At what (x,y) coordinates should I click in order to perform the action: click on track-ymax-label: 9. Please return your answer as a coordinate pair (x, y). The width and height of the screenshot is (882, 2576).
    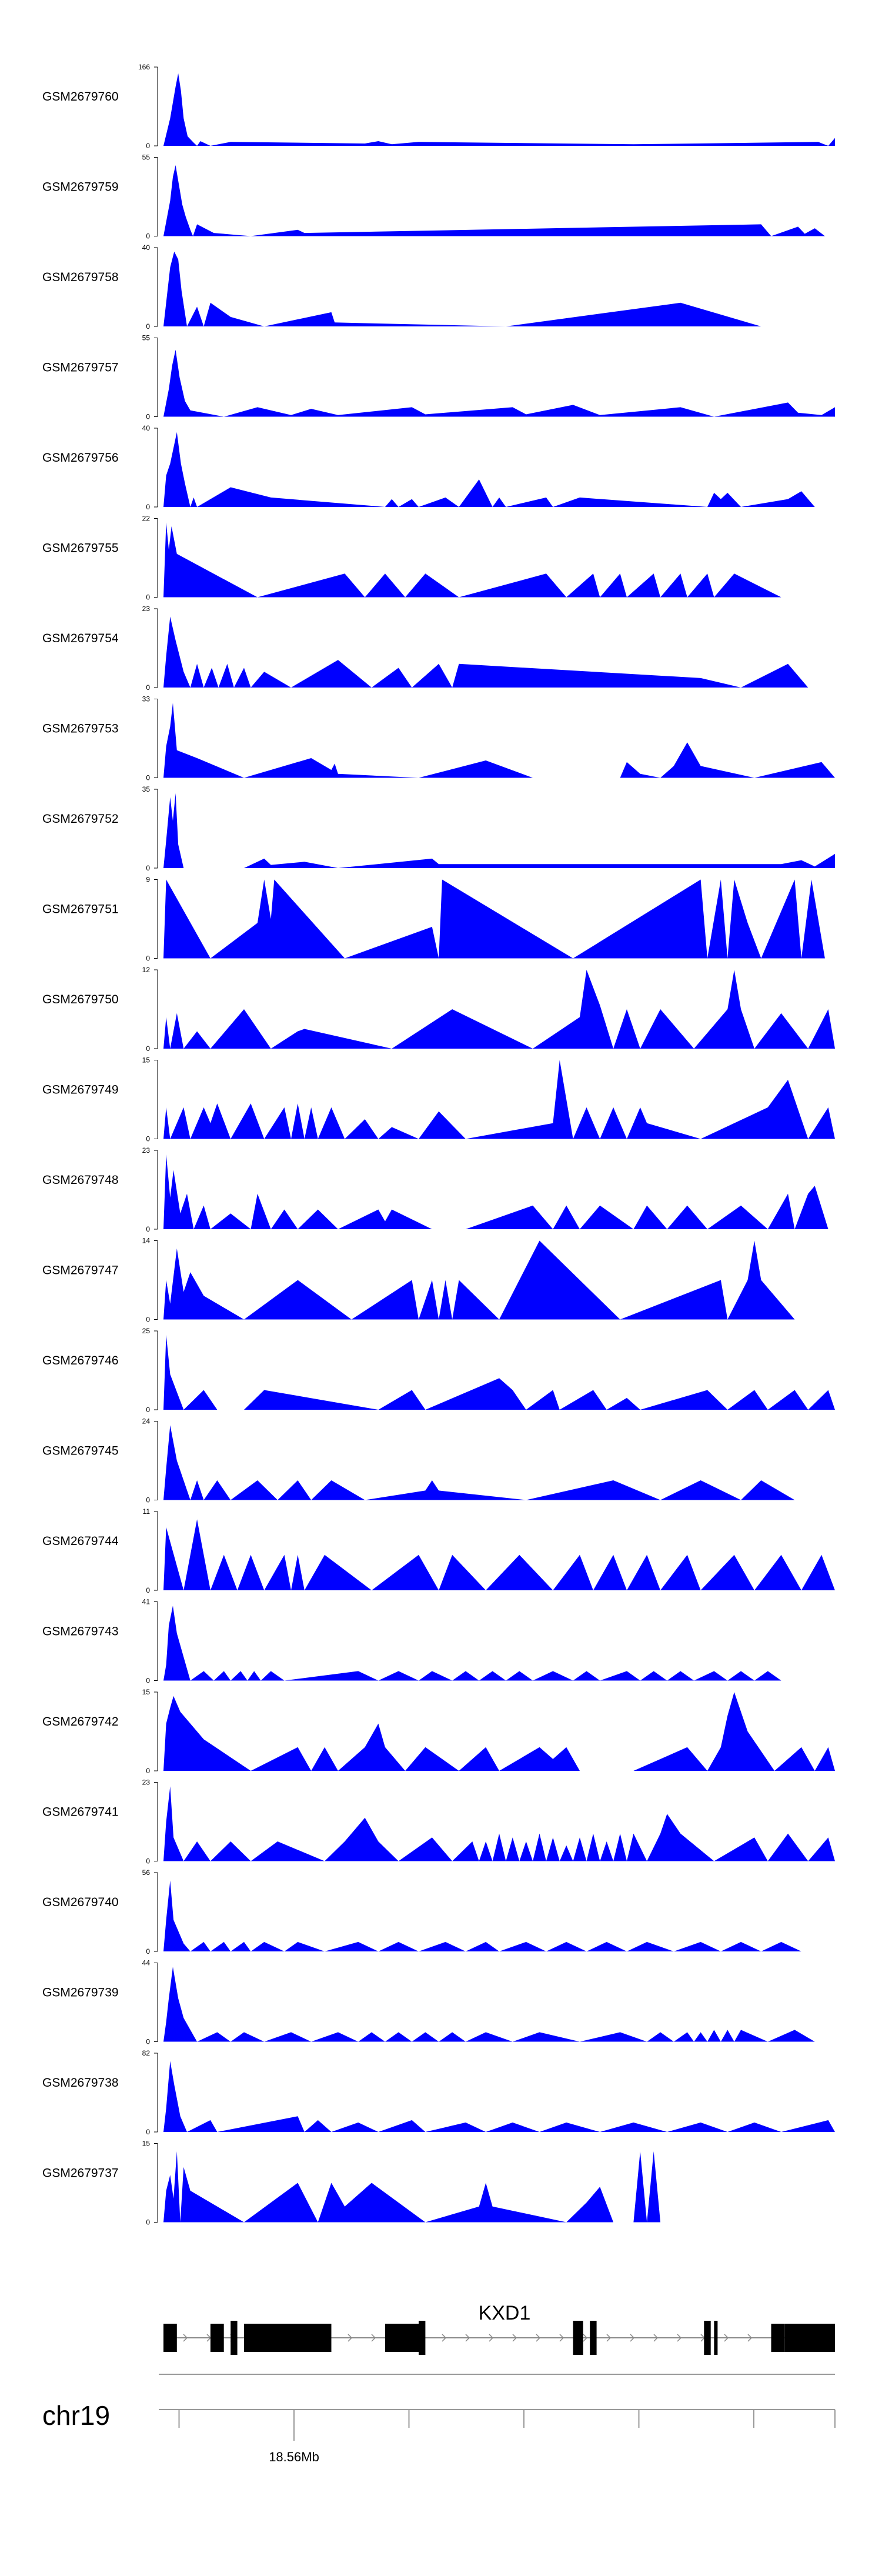
    Looking at the image, I should click on (148, 880).